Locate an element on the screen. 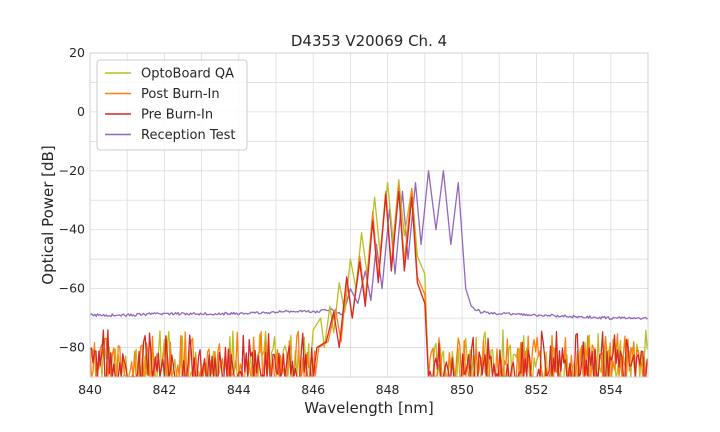  x-tick-label: 848 is located at coordinates (388, 389).